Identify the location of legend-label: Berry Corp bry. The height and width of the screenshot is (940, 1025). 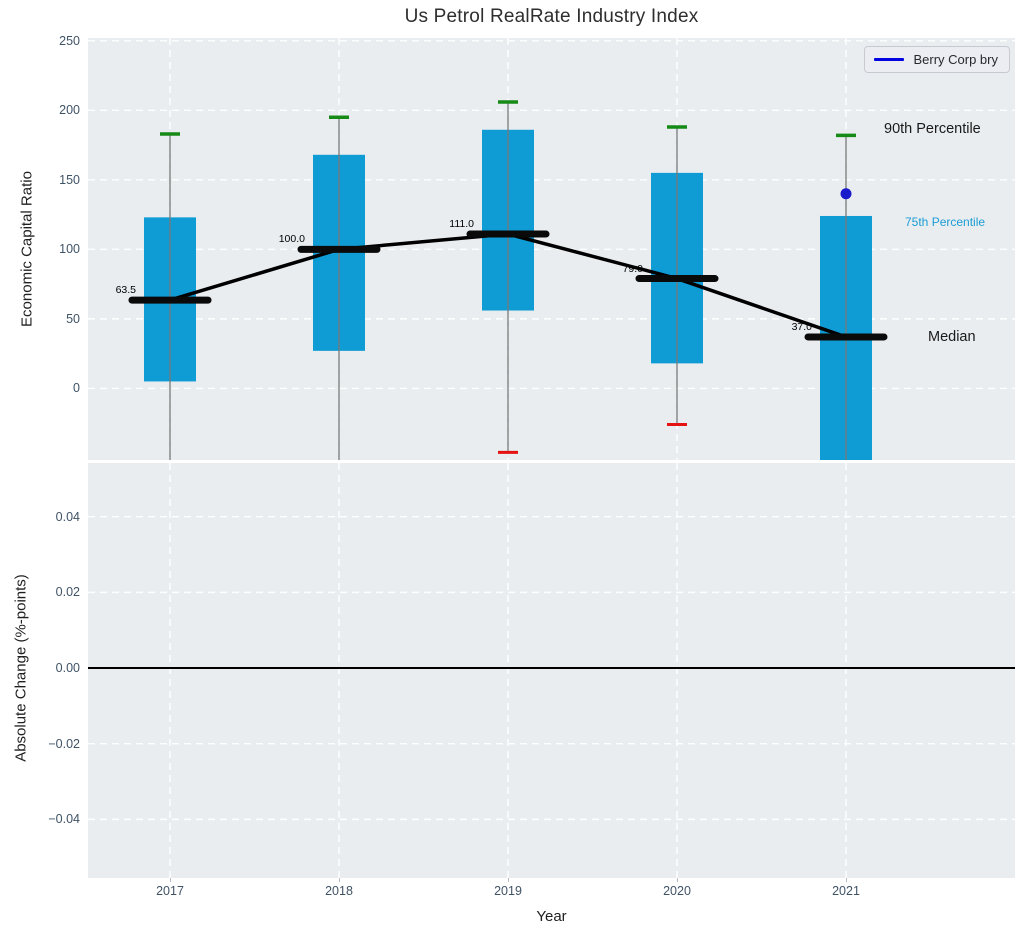
(955, 59).